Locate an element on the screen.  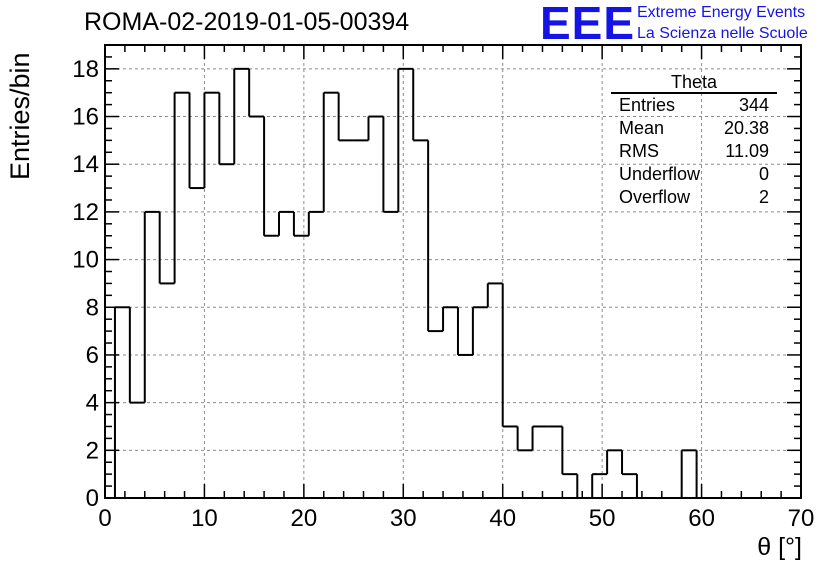
y-tick-label: 0 is located at coordinates (92, 498).